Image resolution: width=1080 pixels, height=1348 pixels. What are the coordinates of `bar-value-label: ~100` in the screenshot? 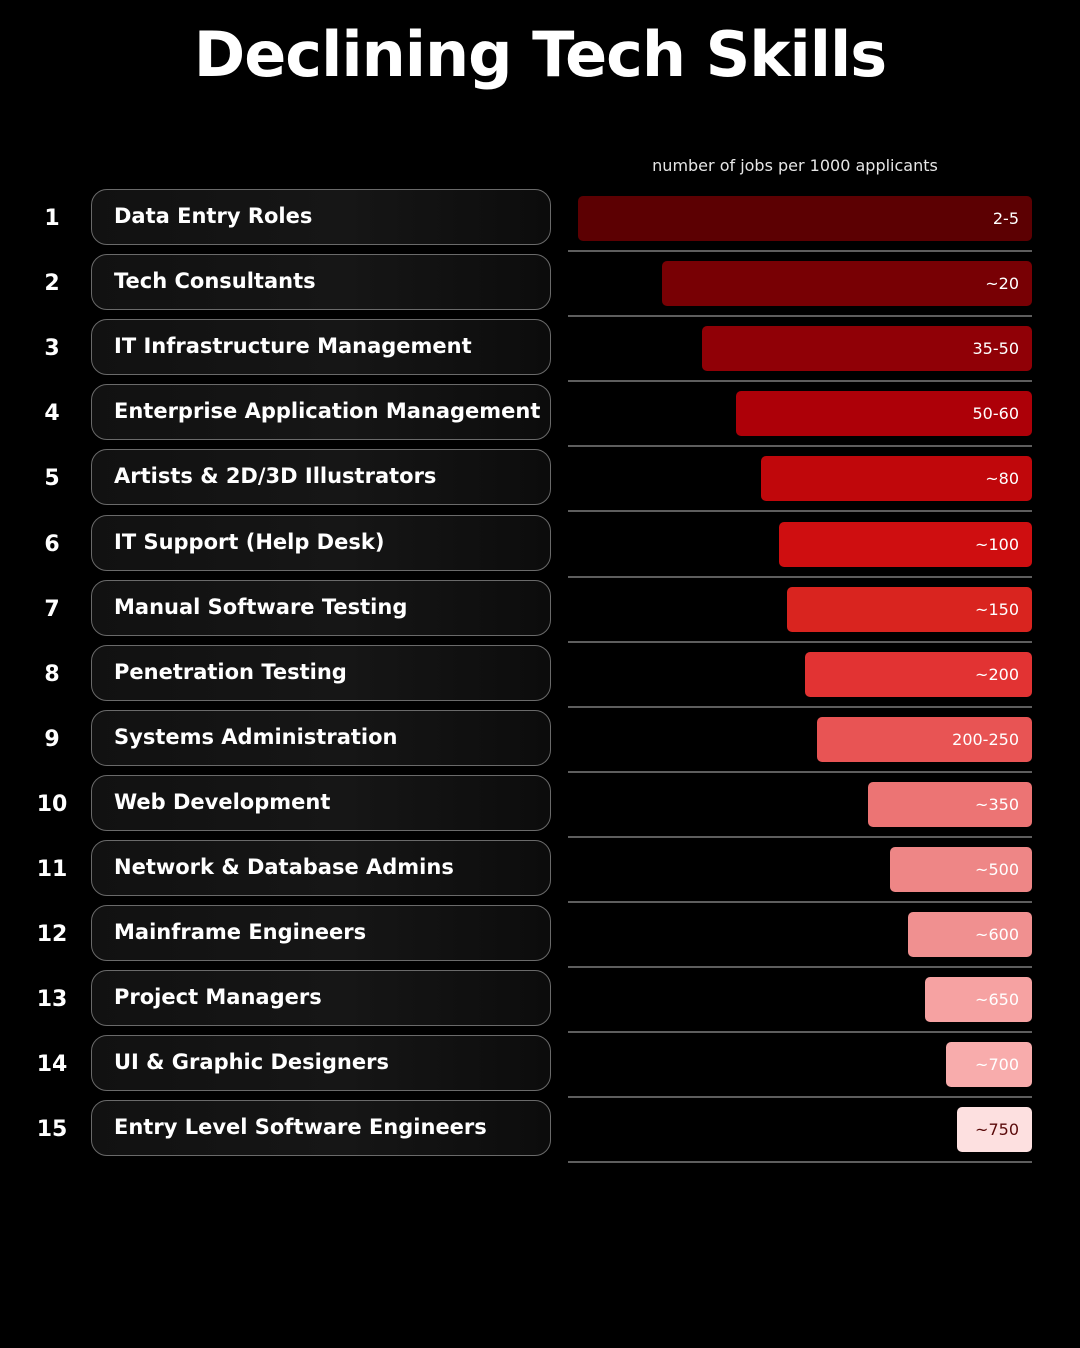 It's located at (997, 544).